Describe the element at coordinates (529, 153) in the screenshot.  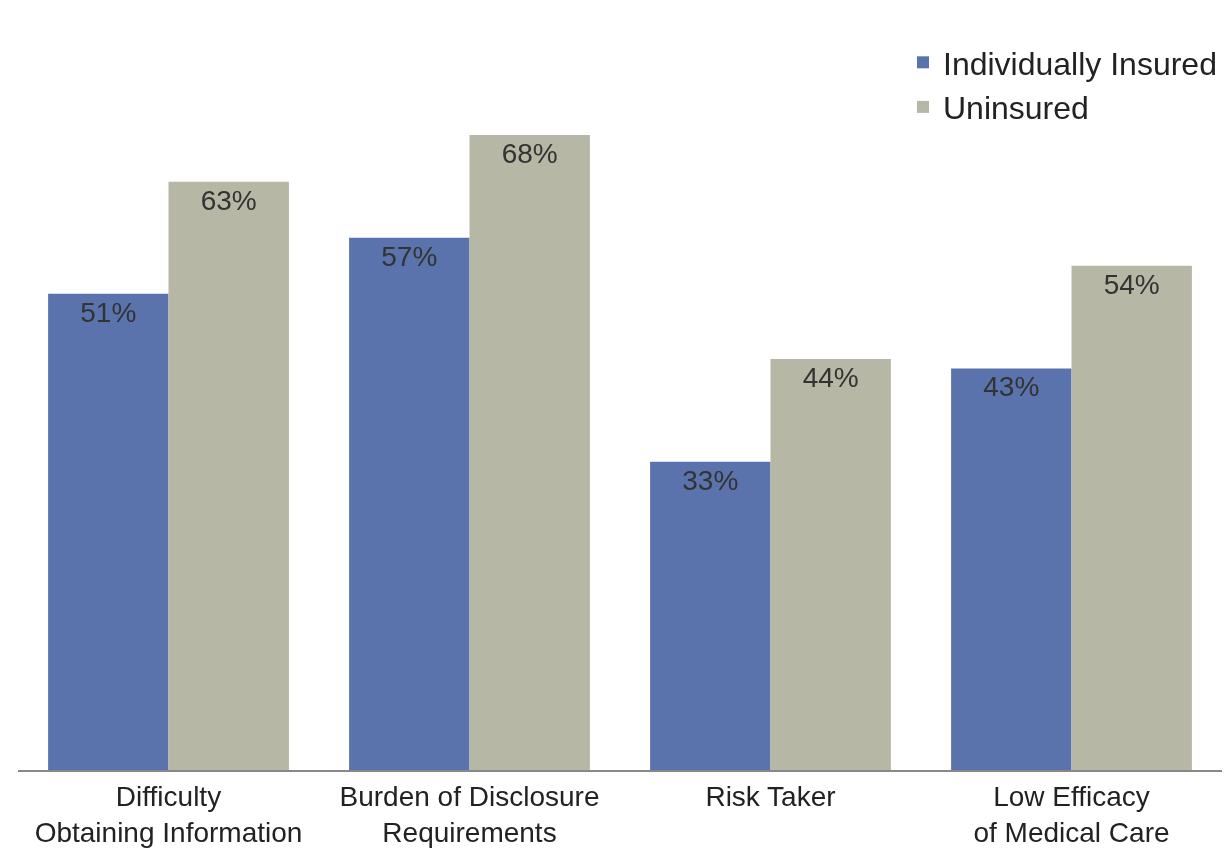
I see `data-label: 68%` at that location.